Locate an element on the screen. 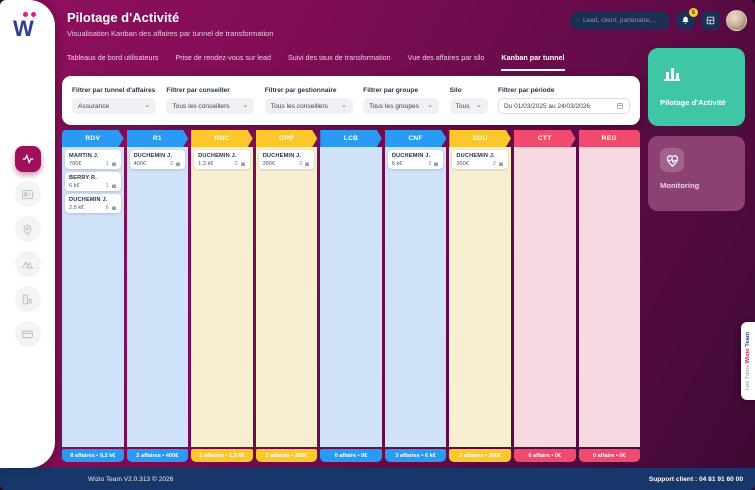 Image resolution: width=755 pixels, height=490 pixels. mountains-icon is located at coordinates (28, 264).